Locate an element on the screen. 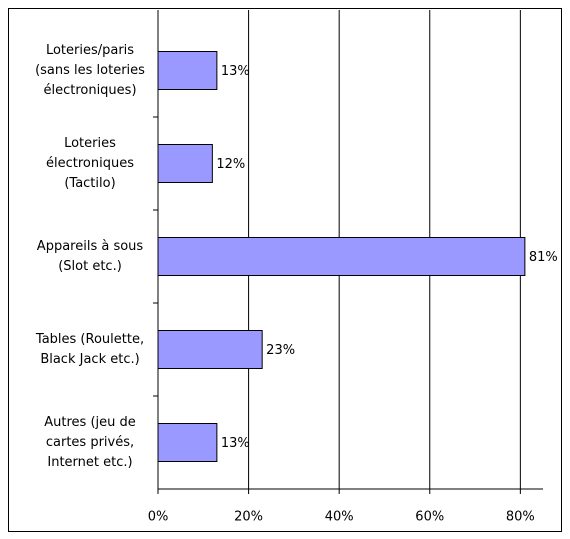 This screenshot has height=539, width=570. y-tick-label: Appareils à sous is located at coordinates (90, 246).